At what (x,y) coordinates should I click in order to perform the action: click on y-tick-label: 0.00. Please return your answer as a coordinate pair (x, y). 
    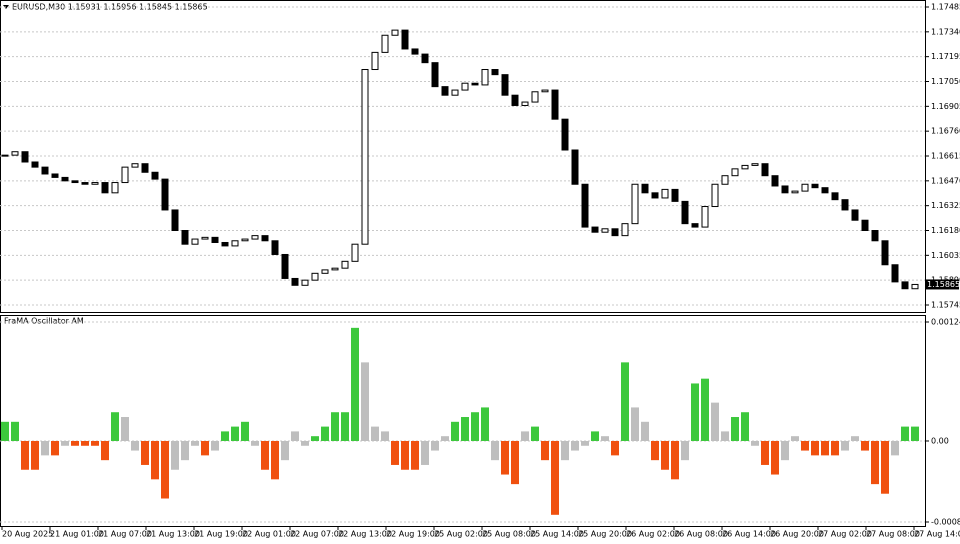
    Looking at the image, I should click on (940, 440).